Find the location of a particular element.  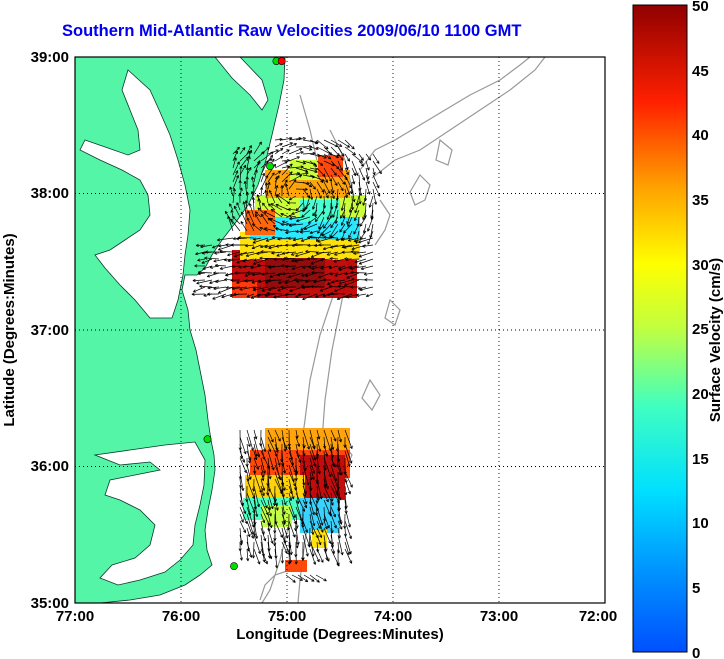

x-tick-label: 75:00 is located at coordinates (287, 616).